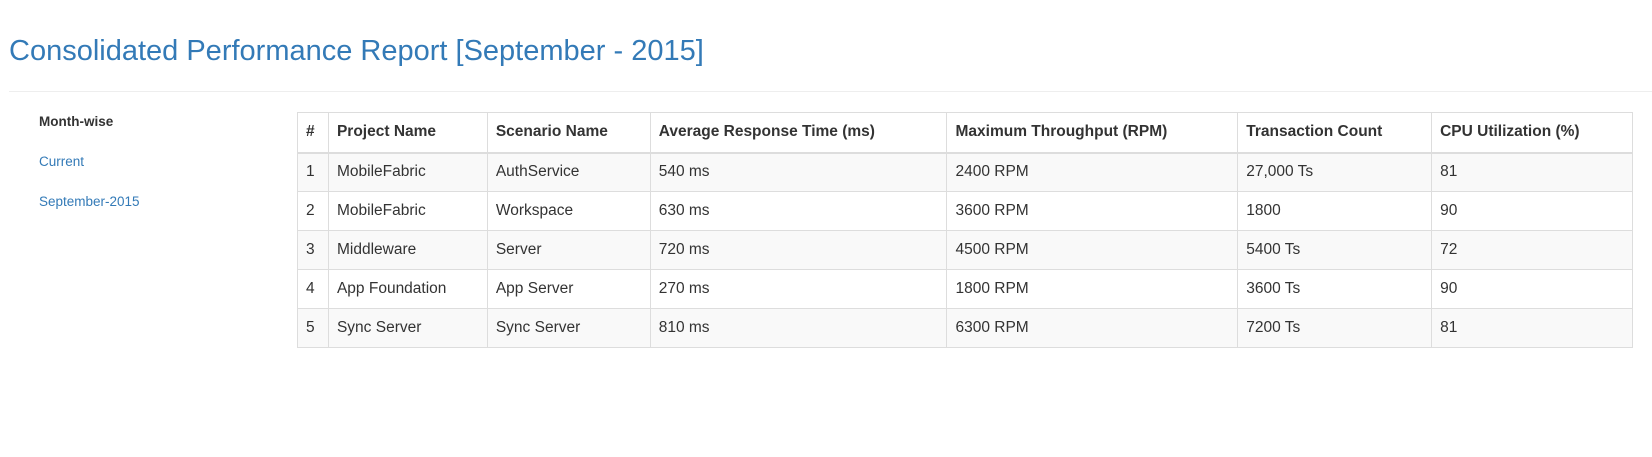 The width and height of the screenshot is (1652, 457). What do you see at coordinates (1092, 133) in the screenshot?
I see `column-header-max-throughput: Maximum Throughput (RPM)` at bounding box center [1092, 133].